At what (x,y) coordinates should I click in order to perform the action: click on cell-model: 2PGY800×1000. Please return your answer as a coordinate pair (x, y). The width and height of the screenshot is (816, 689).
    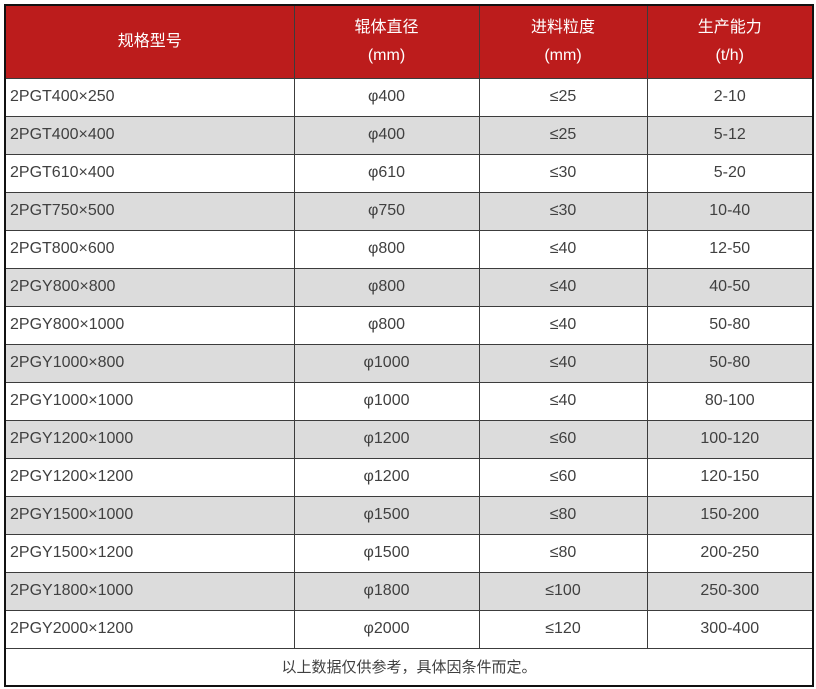
    Looking at the image, I should click on (149, 325).